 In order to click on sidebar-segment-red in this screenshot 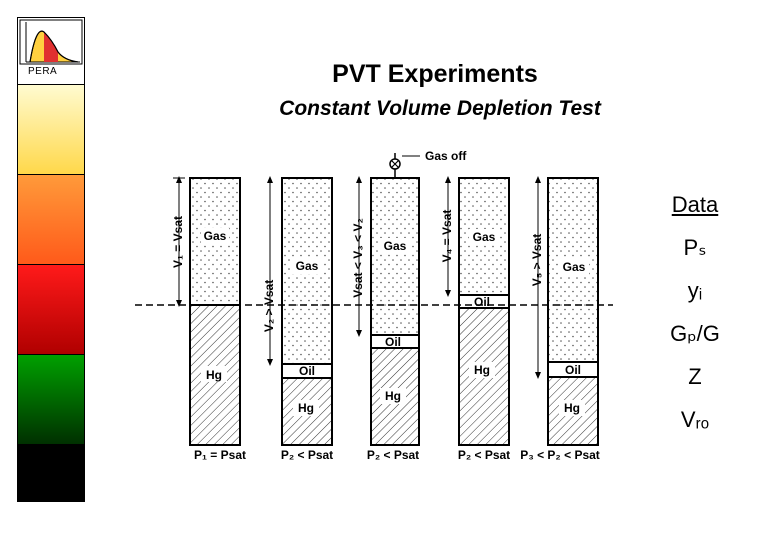, I will do `click(51, 309)`.